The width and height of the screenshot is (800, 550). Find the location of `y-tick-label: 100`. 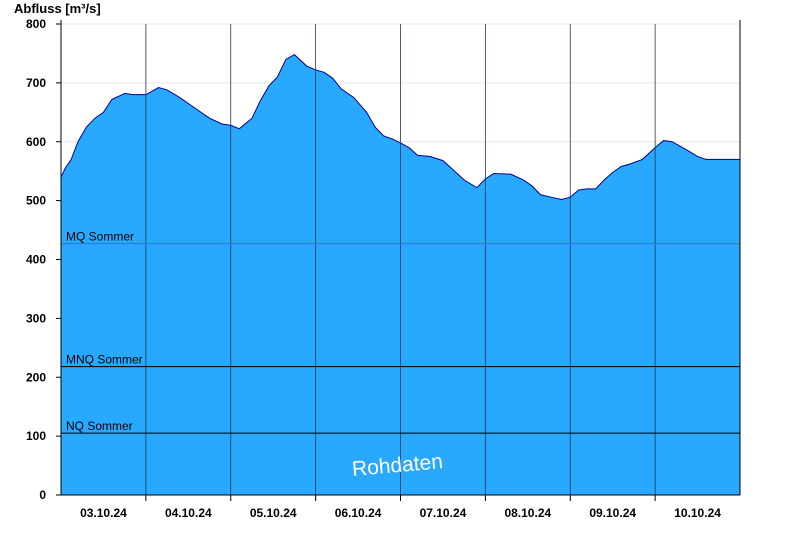

y-tick-label: 100 is located at coordinates (36, 436).